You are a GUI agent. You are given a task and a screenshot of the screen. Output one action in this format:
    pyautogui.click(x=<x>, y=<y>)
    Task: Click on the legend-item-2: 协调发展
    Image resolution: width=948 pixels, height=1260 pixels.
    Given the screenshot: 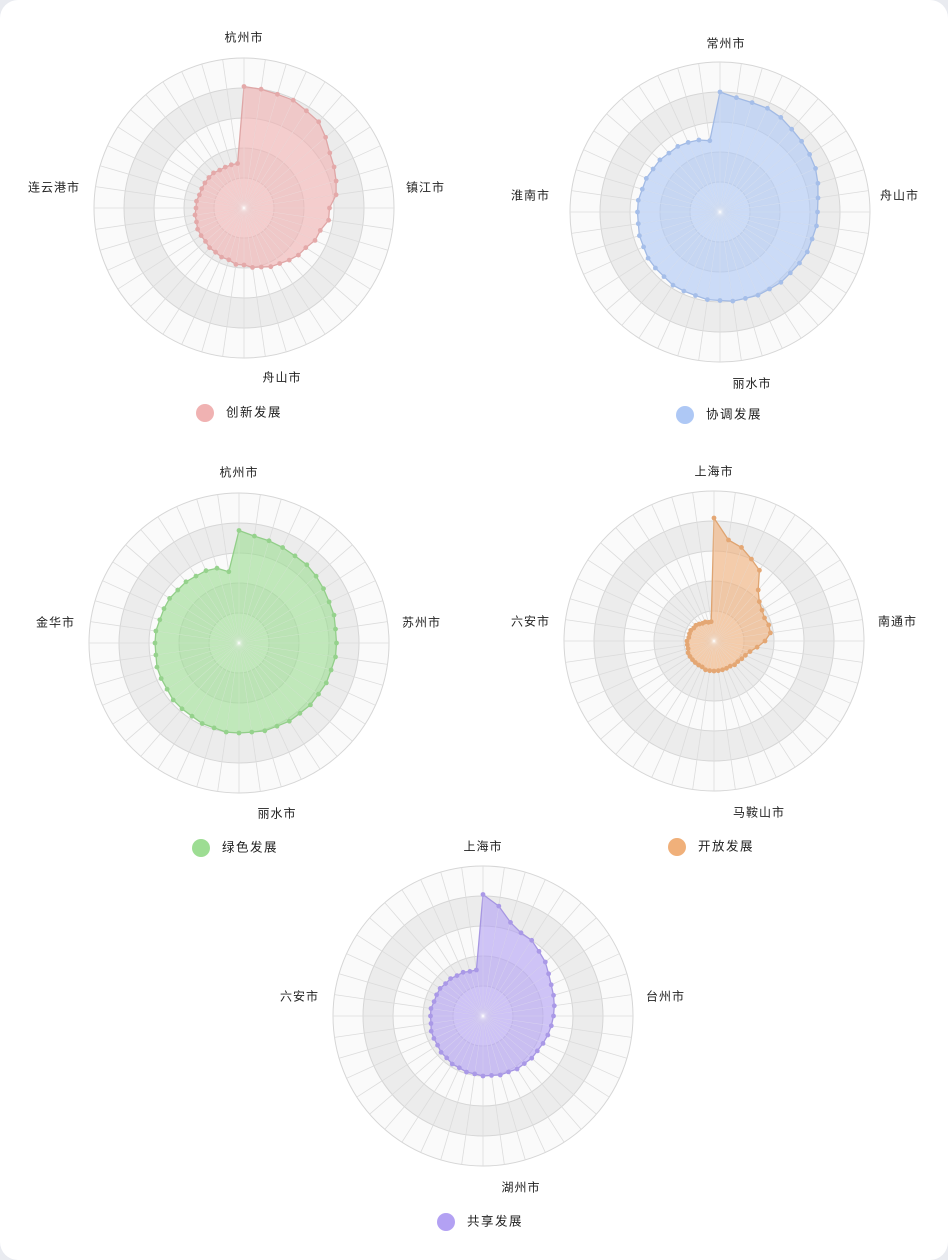 What is the action you would take?
    pyautogui.click(x=719, y=415)
    